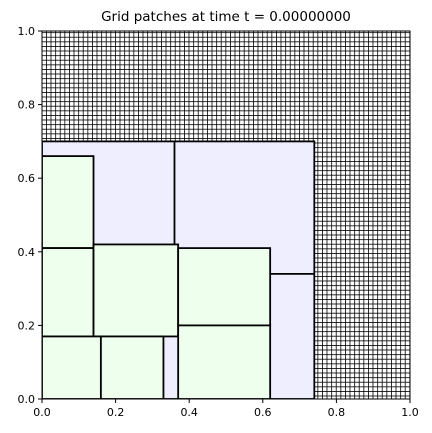  Describe the element at coordinates (337, 412) in the screenshot. I see `x-tick-label: 0.8` at that location.